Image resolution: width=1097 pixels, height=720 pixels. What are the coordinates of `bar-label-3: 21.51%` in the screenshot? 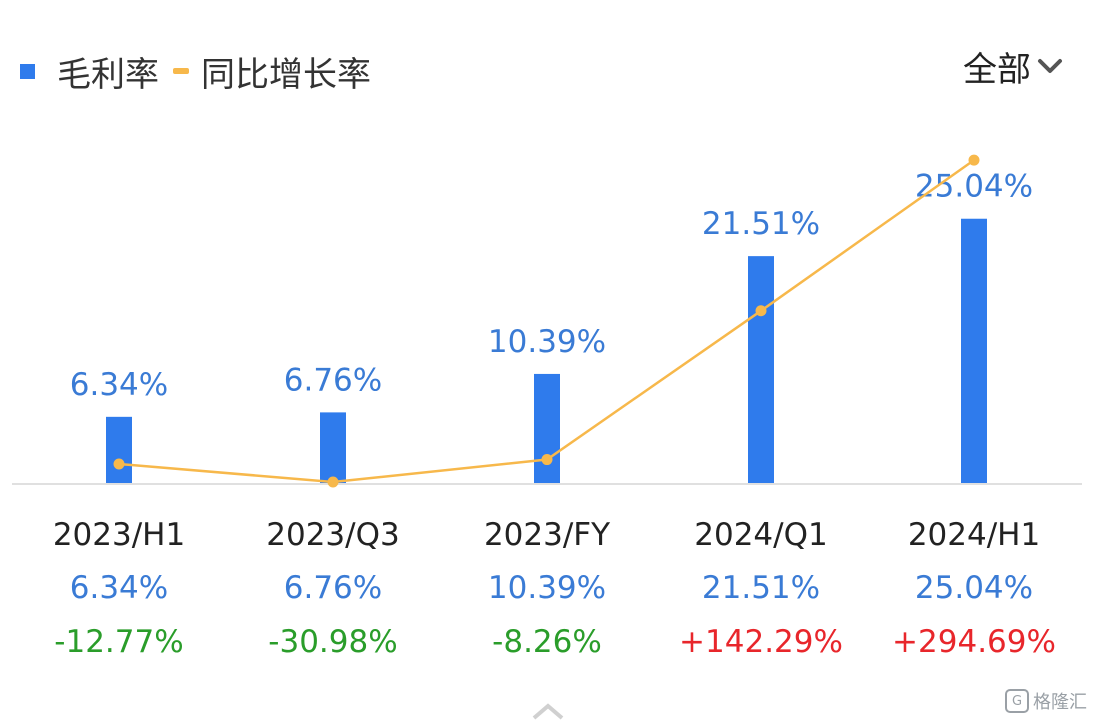 It's located at (761, 224).